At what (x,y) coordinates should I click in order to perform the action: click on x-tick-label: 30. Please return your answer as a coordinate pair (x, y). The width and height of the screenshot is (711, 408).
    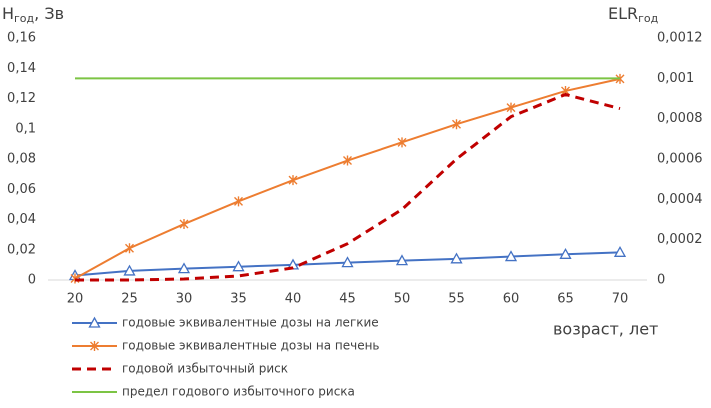
    Looking at the image, I should click on (184, 299).